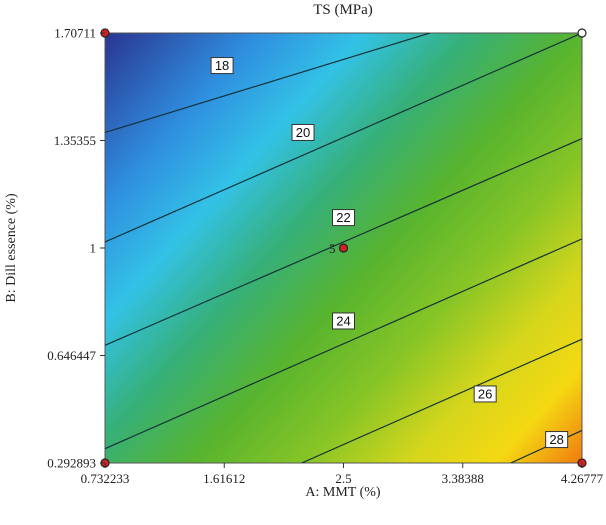 This screenshot has height=525, width=606. I want to click on x-axis-label: A: MMT (%), so click(343, 492).